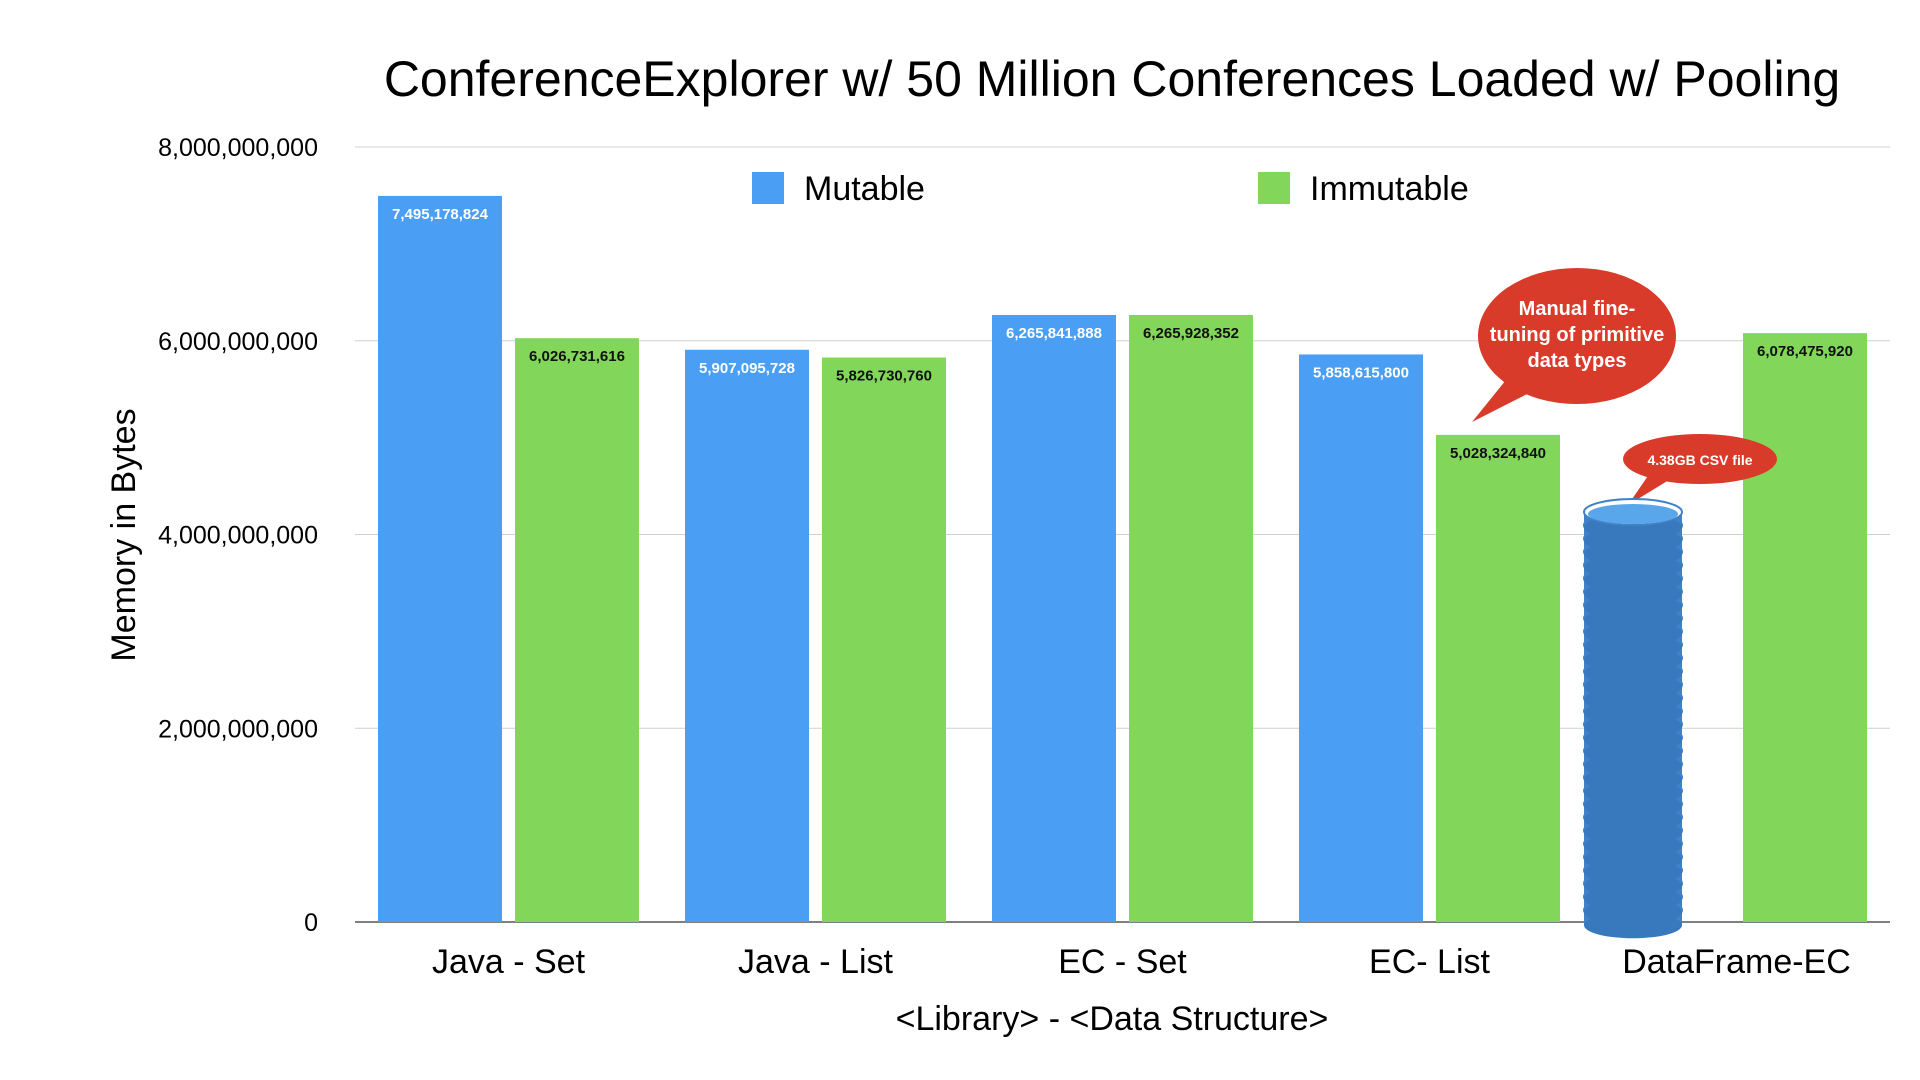 Image resolution: width=1920 pixels, height=1080 pixels. I want to click on data-label: 5,907,095,728, so click(747, 368).